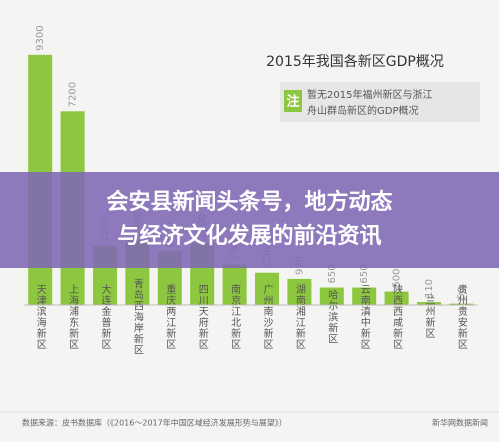 This screenshot has height=442, width=499. Describe the element at coordinates (332, 316) in the screenshot. I see `x-tick-label: 哈尔滨新区` at that location.